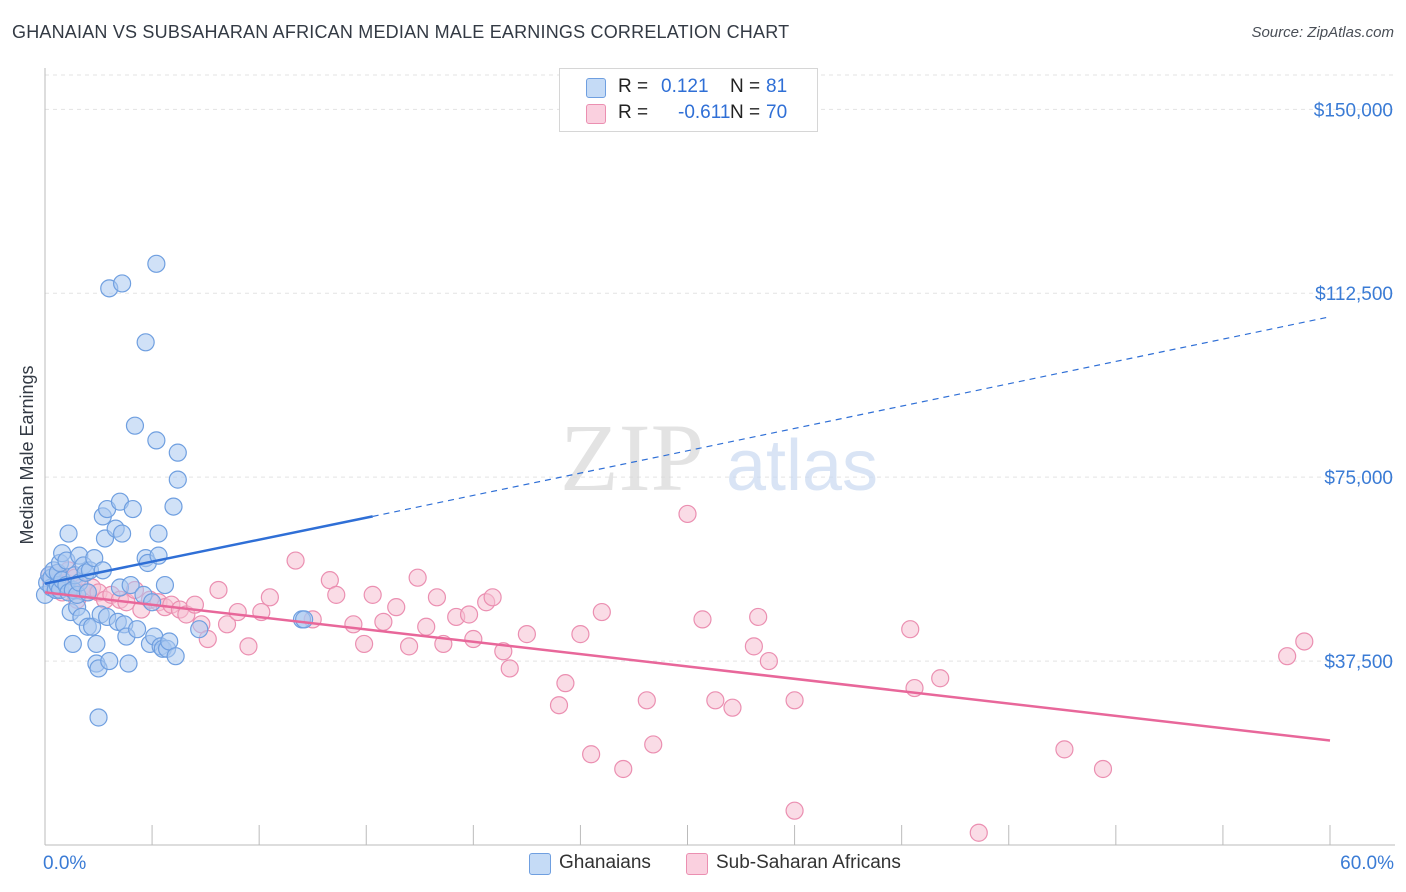  What do you see at coordinates (1367, 863) in the screenshot?
I see `x-tick-label-max: 60.0%` at bounding box center [1367, 863].